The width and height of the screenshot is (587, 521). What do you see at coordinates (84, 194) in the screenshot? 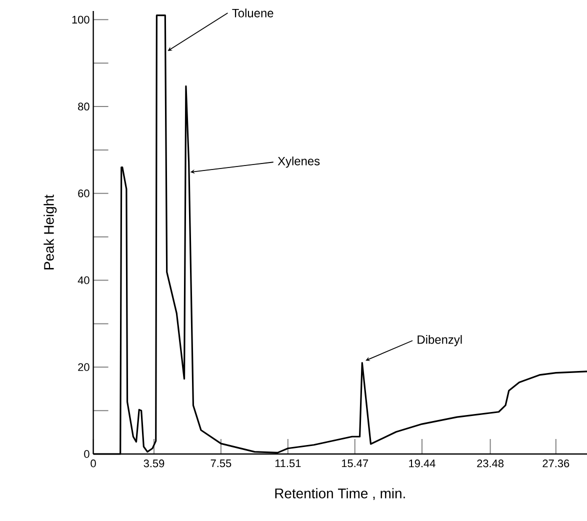
I see `y-tick-label: 60` at bounding box center [84, 194].